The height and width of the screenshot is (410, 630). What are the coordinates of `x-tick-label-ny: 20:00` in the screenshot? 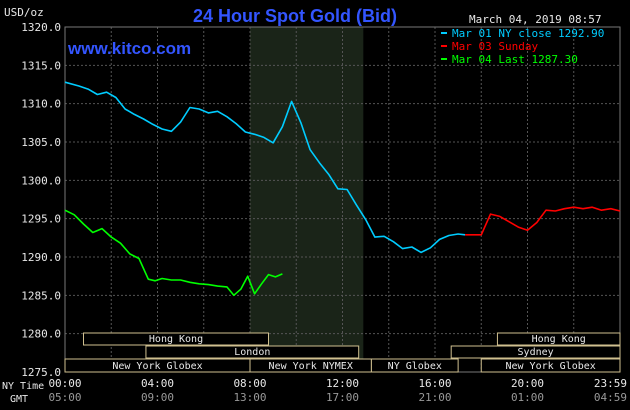 It's located at (527, 383).